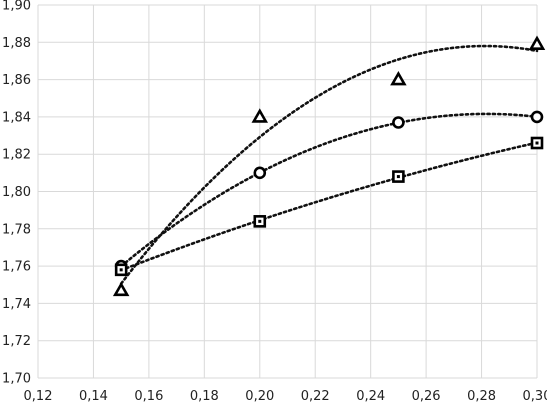 The width and height of the screenshot is (547, 406). I want to click on y-tick-label: 1,80, so click(16, 192).